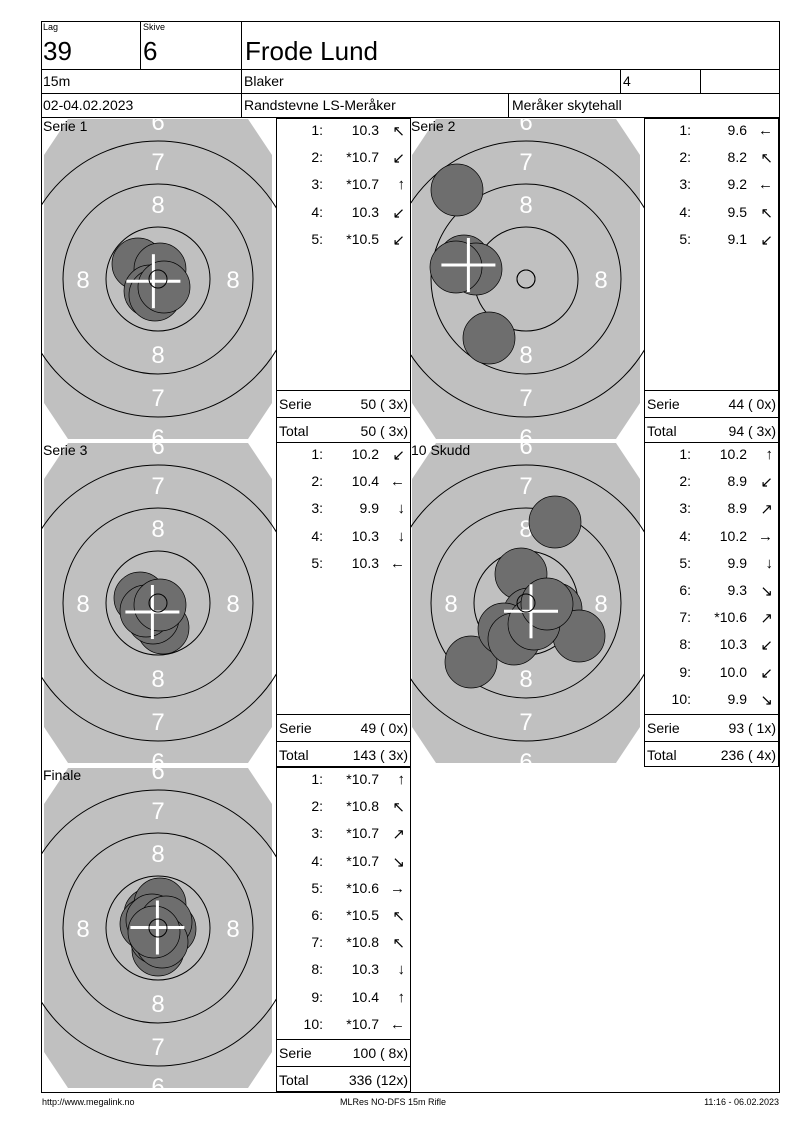 This screenshot has width=800, height=1130. Describe the element at coordinates (344, 430) in the screenshot. I see `total-sum: Total 50 ( 3x)` at that location.